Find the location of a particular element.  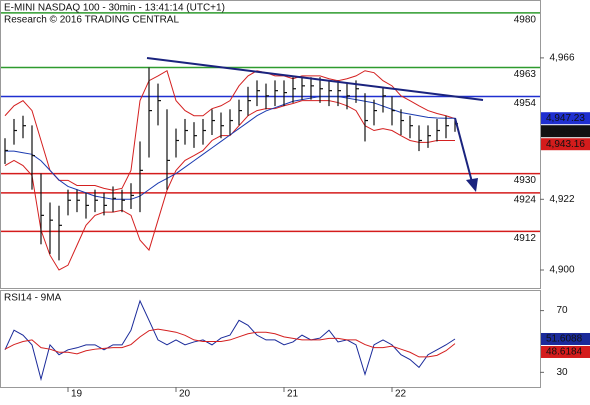

rsi-line is located at coordinates (230, 343).